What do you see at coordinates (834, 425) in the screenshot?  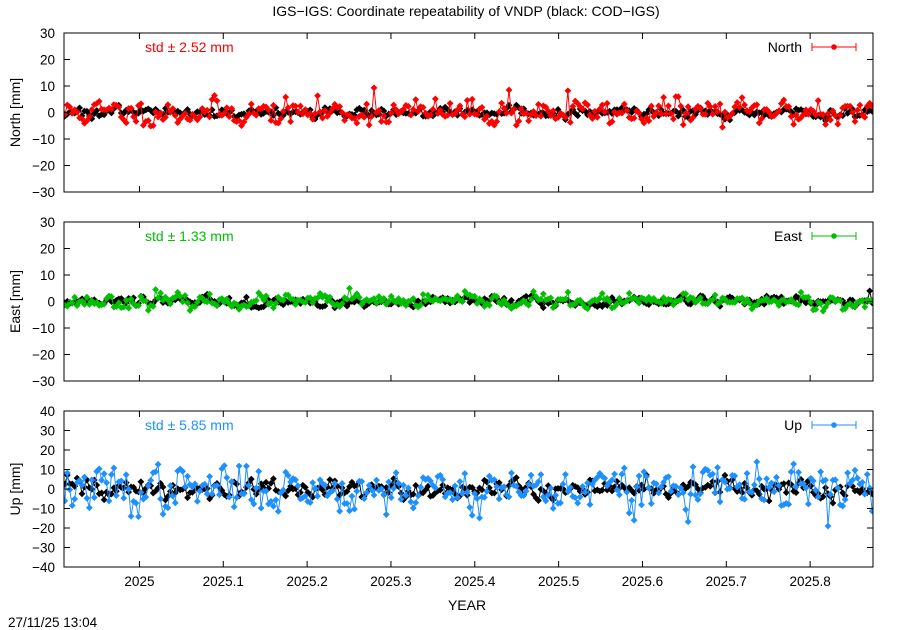 I see `legend-marker` at bounding box center [834, 425].